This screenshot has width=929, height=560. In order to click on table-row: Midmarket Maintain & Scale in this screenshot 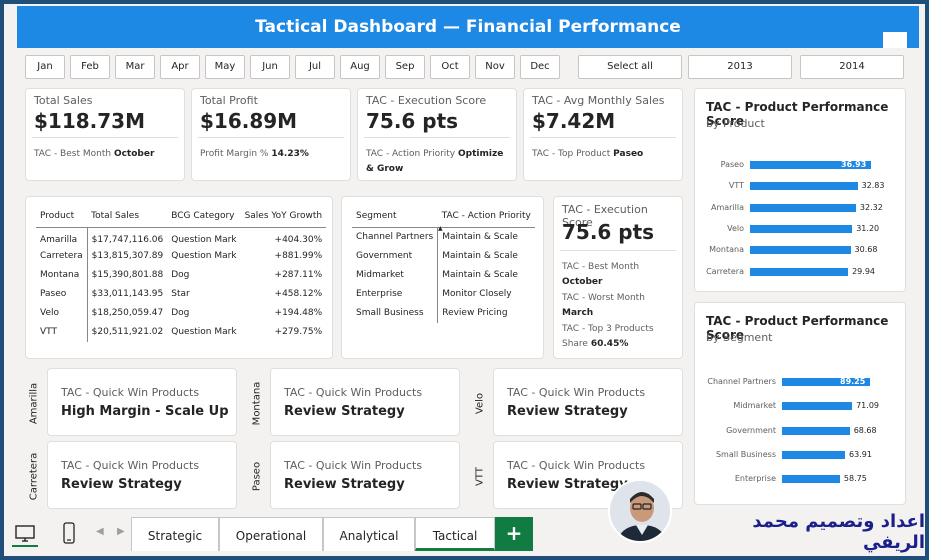, I will do `click(443, 275)`.